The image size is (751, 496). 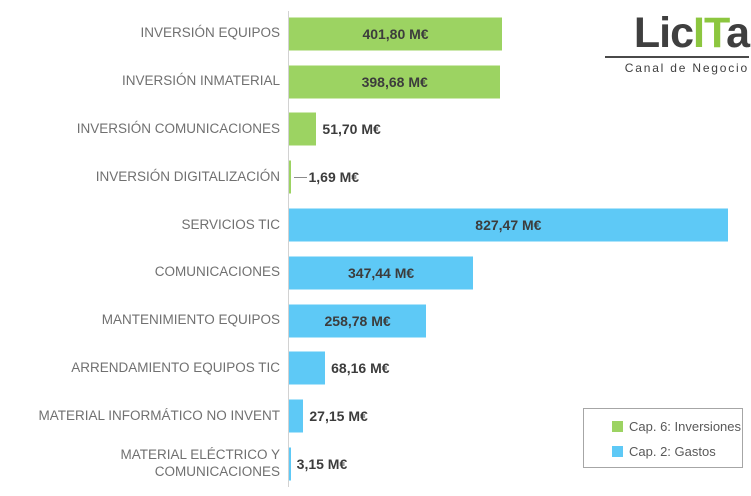 I want to click on category-label: COMUNICACIONES, so click(x=217, y=272).